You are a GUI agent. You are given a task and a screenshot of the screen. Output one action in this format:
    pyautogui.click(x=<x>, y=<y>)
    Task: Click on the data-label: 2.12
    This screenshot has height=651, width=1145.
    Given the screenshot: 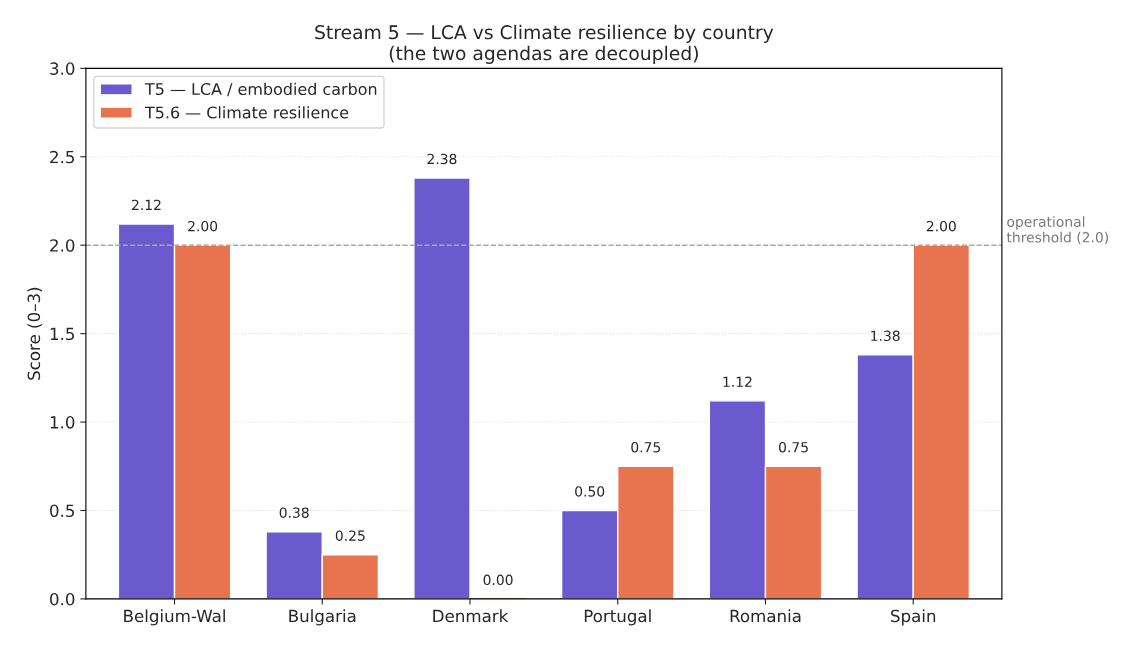 What is the action you would take?
    pyautogui.click(x=146, y=204)
    